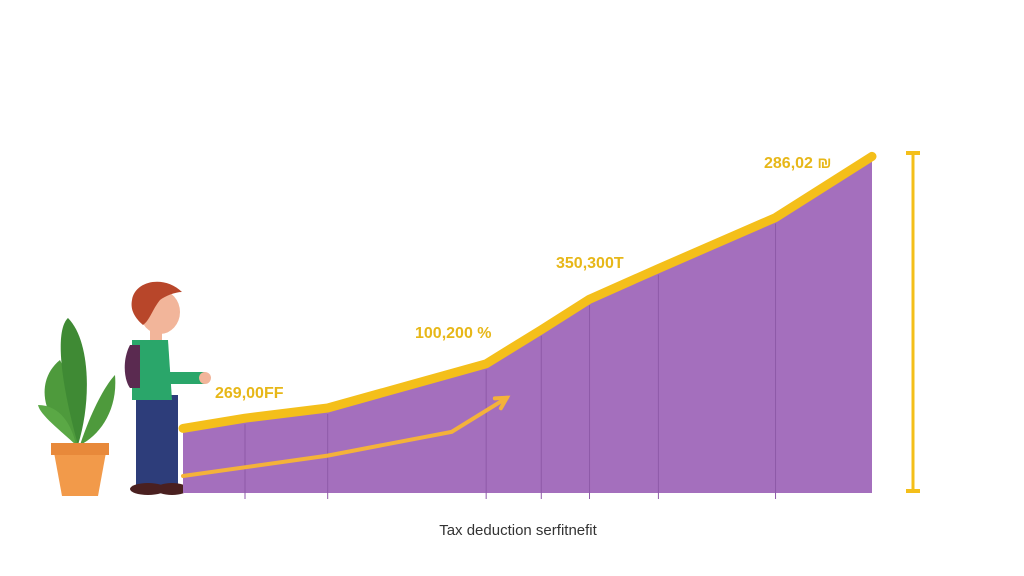 The width and height of the screenshot is (1024, 576). I want to click on annotation: 350,300T, so click(590, 263).